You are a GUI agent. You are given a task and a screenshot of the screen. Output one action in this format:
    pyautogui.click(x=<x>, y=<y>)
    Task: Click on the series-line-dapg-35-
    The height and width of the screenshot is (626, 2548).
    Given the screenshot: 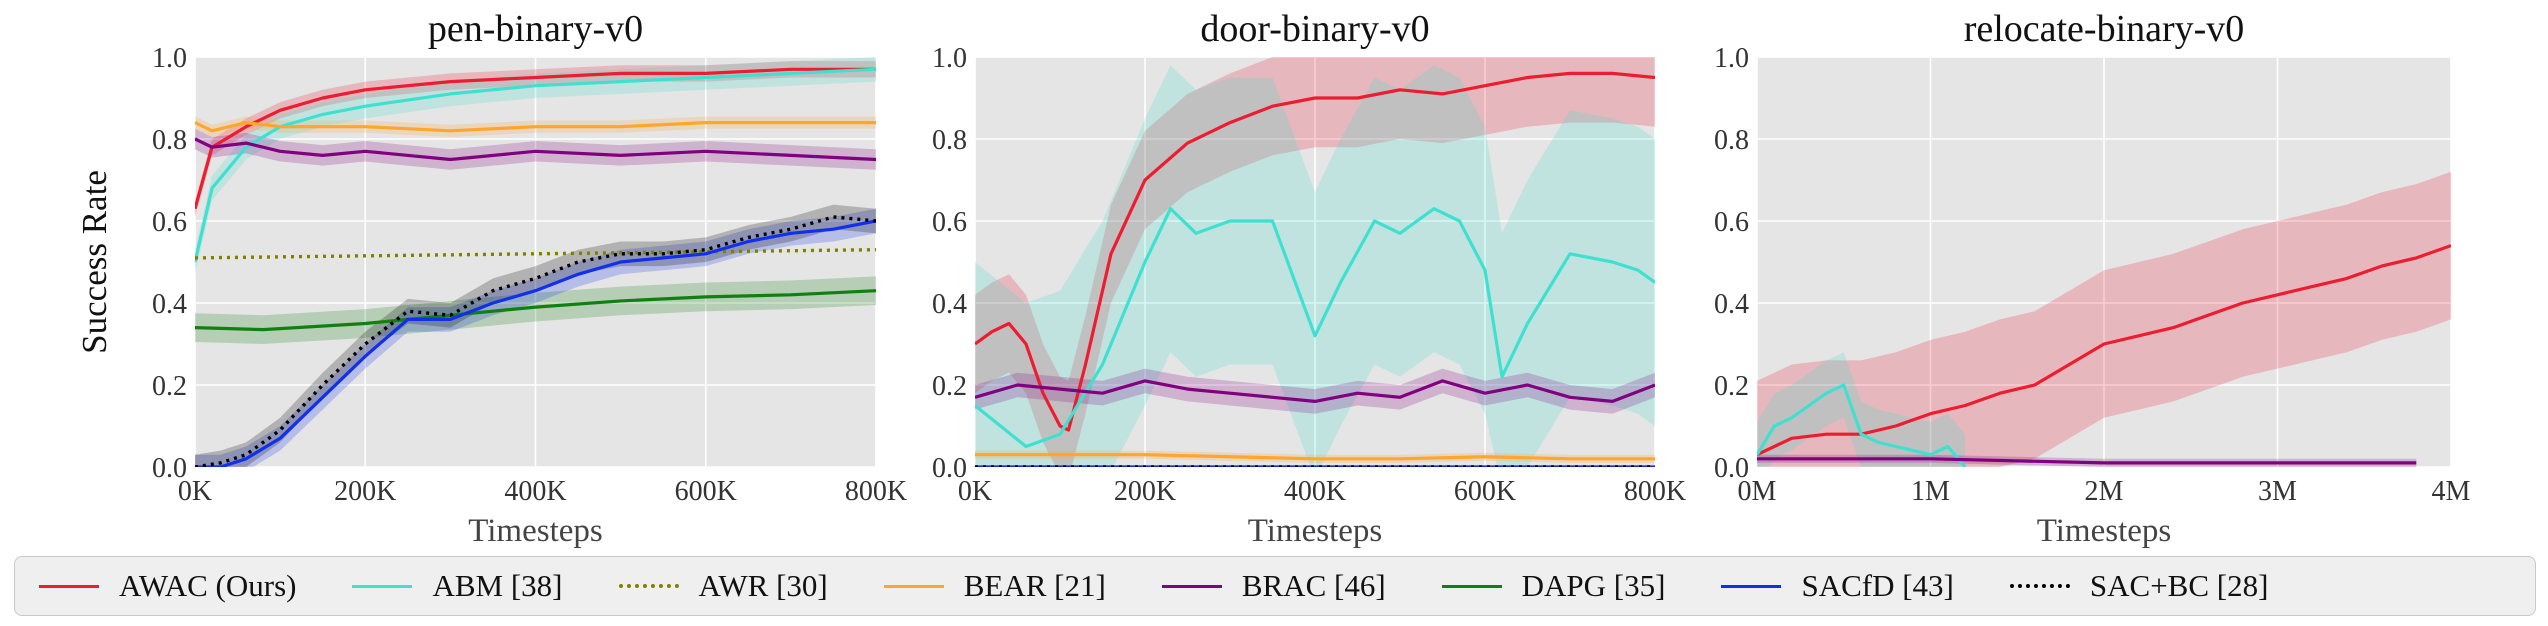 What is the action you would take?
    pyautogui.click(x=535, y=310)
    